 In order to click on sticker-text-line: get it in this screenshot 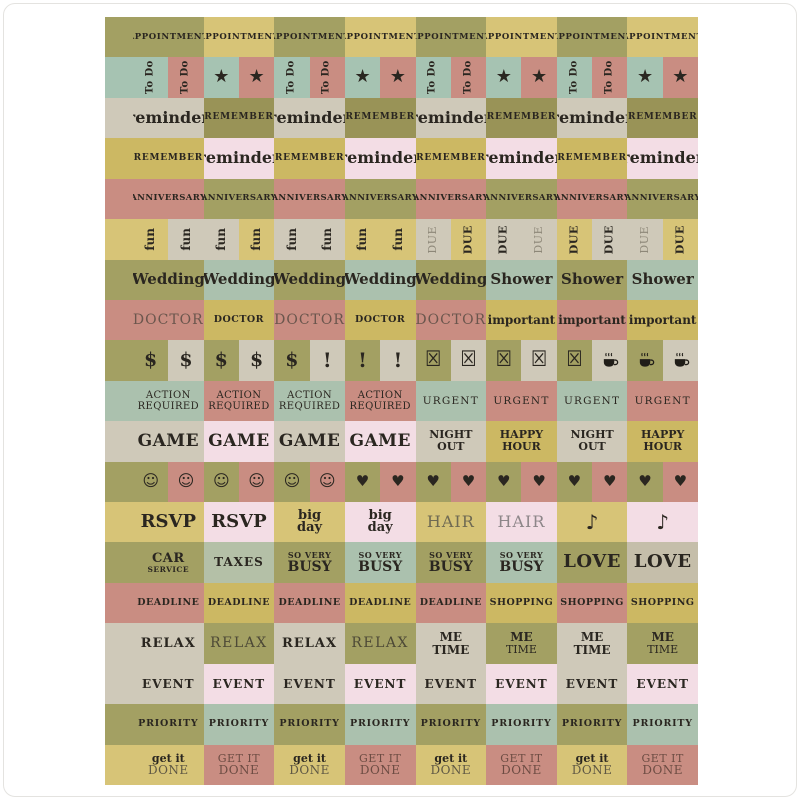, I will do `click(309, 758)`.